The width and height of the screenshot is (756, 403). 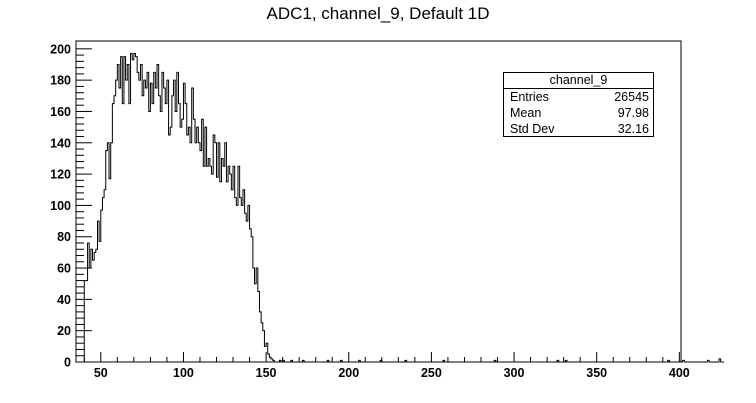 I want to click on y-tick-label: 200, so click(x=60, y=49).